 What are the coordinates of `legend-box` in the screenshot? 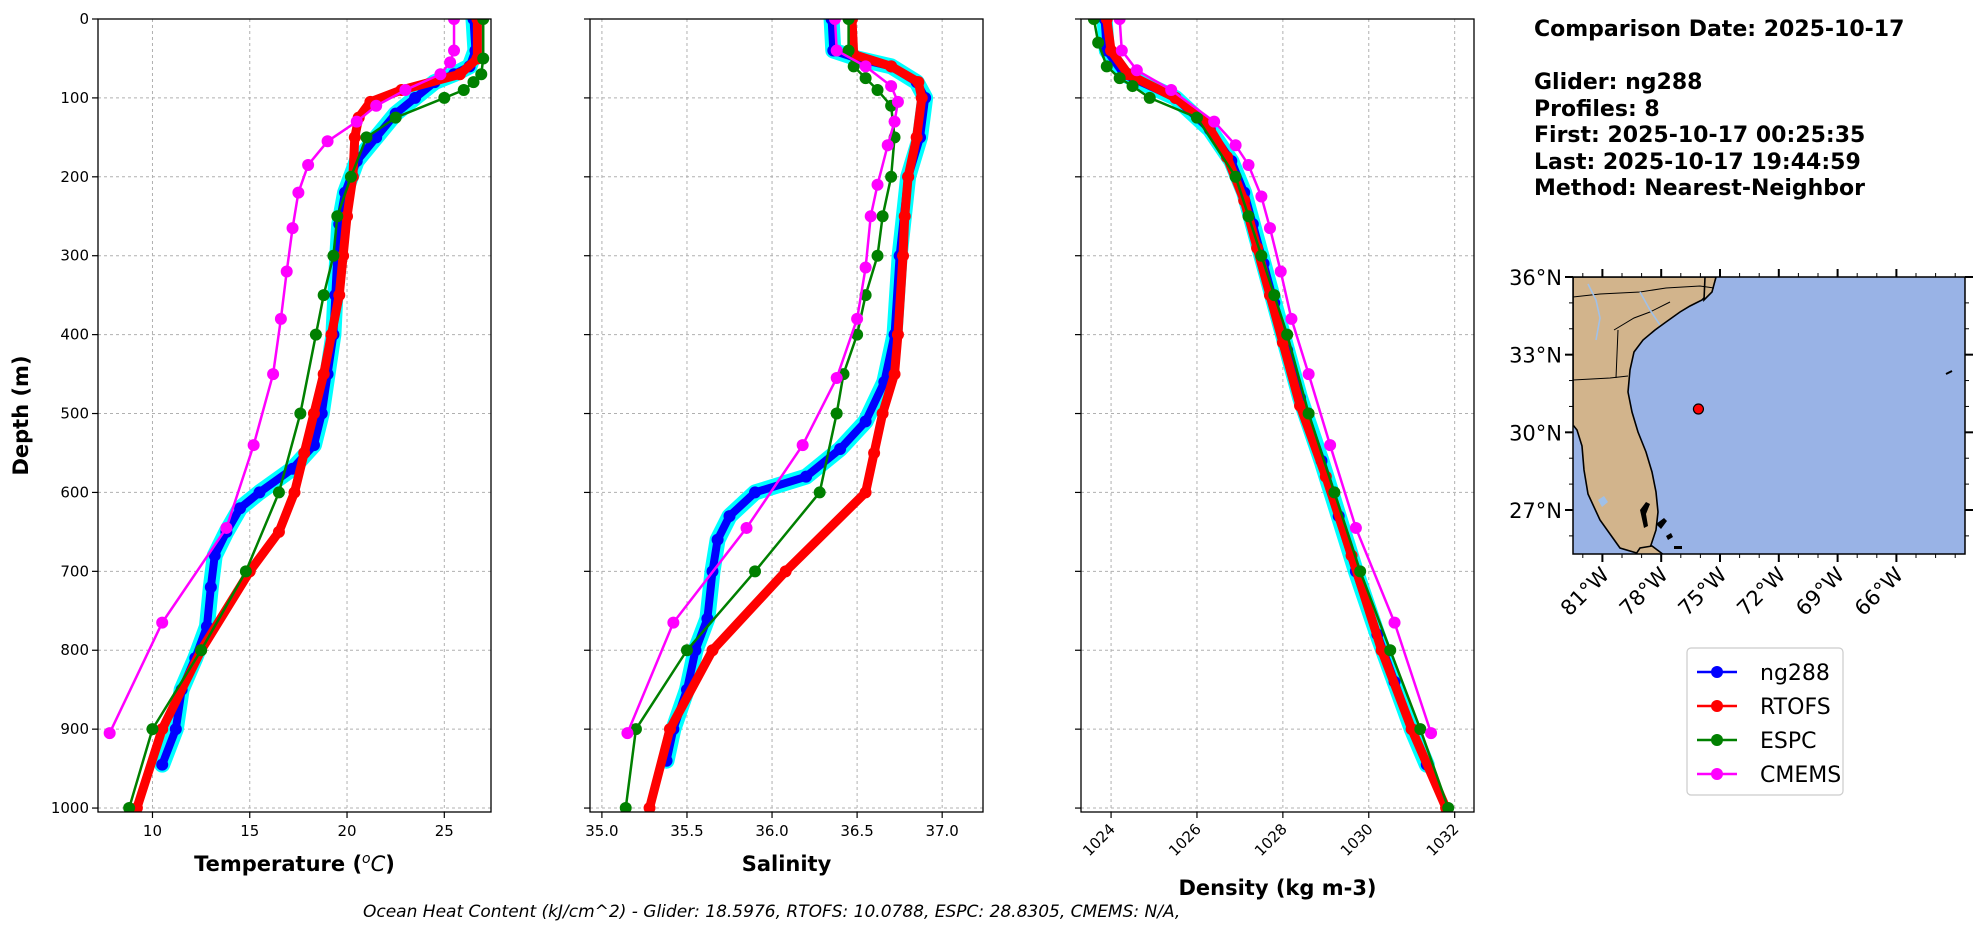 It's located at (1765, 721).